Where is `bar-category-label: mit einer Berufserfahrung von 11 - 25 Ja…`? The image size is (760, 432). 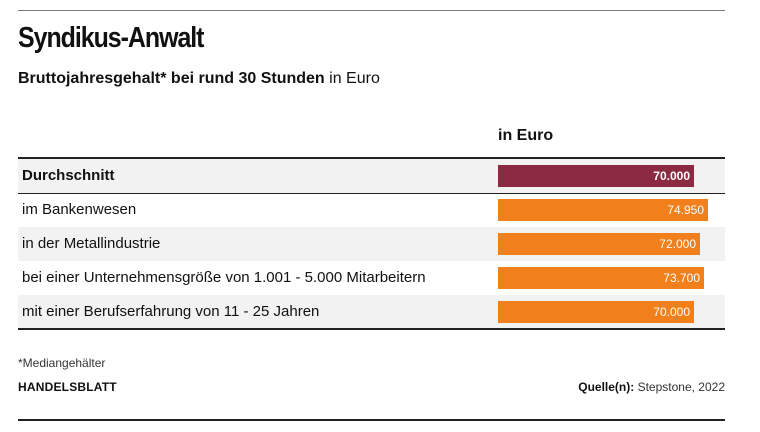 bar-category-label: mit einer Berufserfahrung von 11 - 25 Ja… is located at coordinates (171, 311).